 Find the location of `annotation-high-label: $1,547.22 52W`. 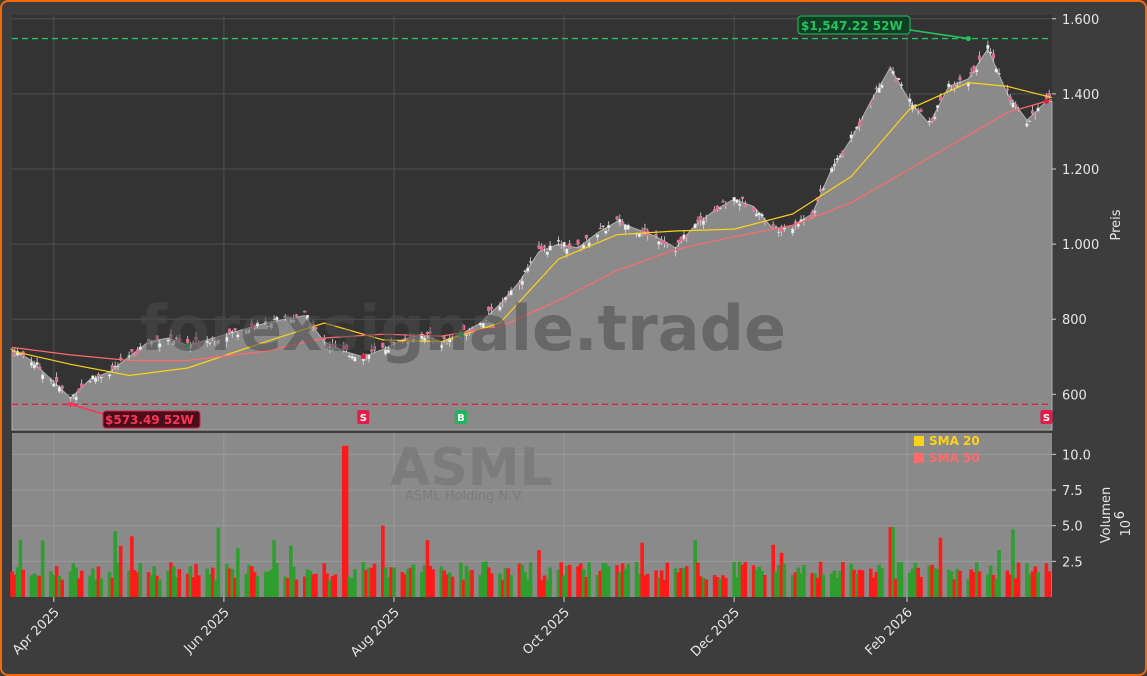

annotation-high-label: $1,547.22 52W is located at coordinates (852, 26).